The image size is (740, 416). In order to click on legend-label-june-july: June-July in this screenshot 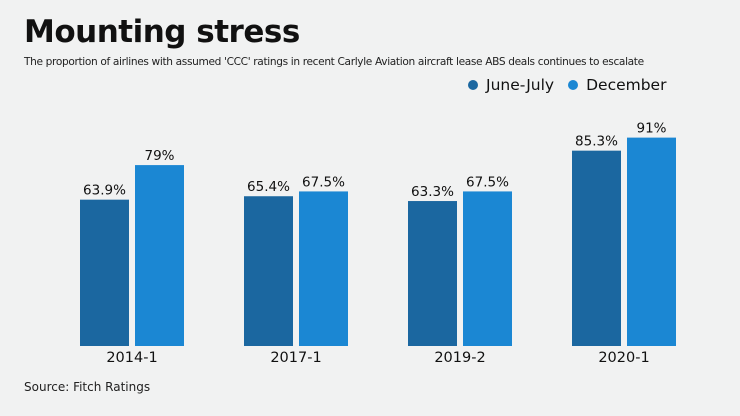, I will do `click(520, 85)`.